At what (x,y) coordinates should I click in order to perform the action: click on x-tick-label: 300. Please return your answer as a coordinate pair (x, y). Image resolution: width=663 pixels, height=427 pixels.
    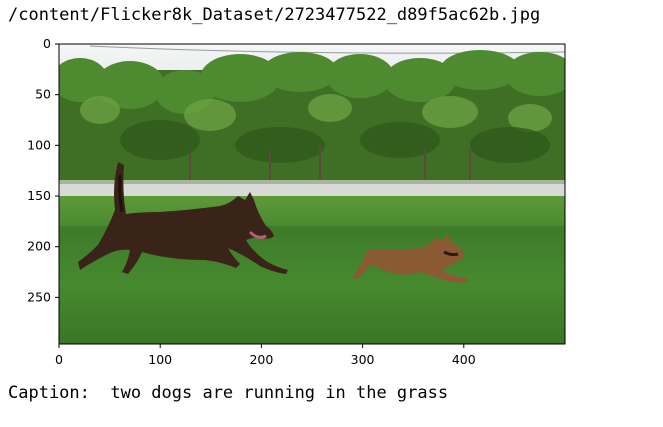
    Looking at the image, I should click on (363, 359).